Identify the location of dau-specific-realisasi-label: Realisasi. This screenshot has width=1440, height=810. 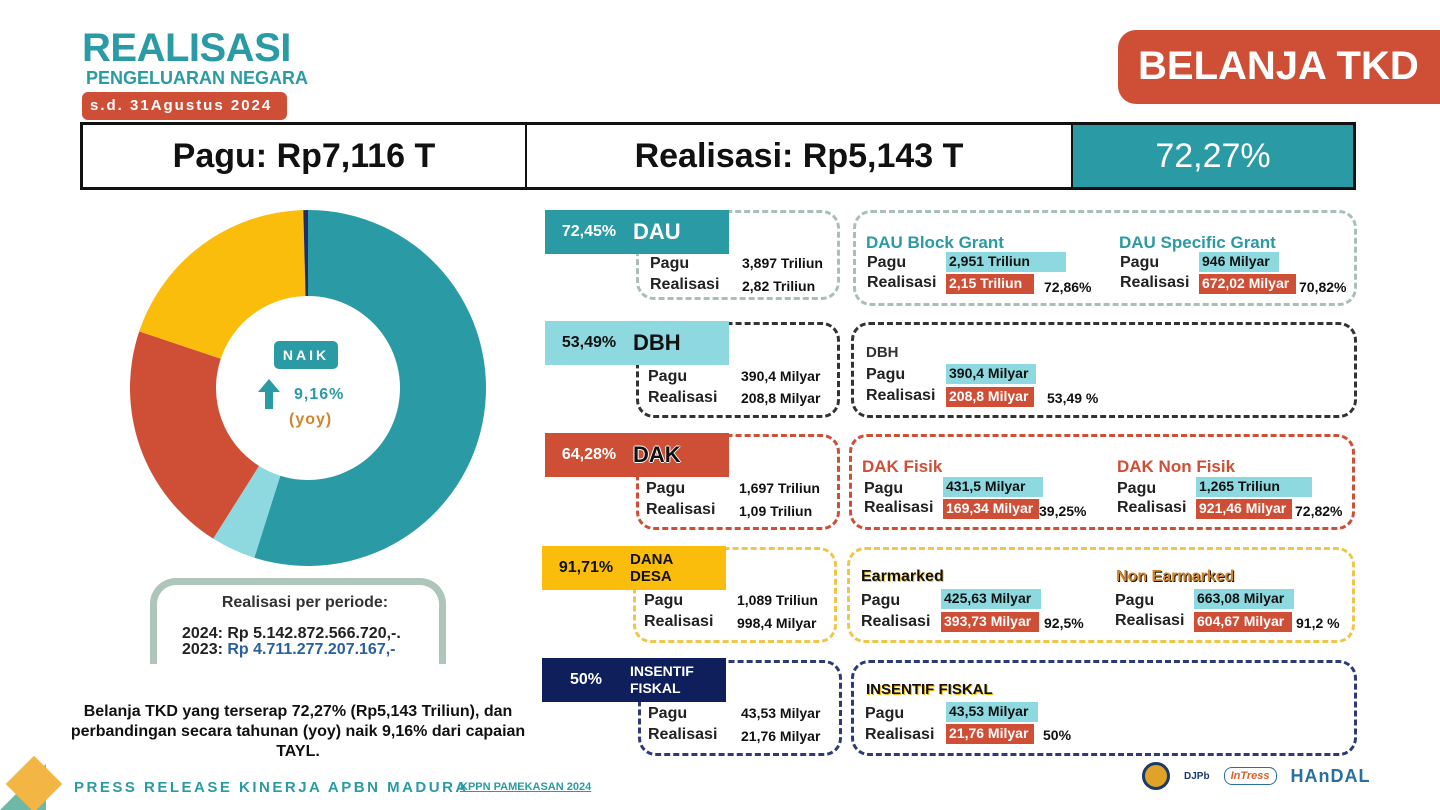
(1155, 282).